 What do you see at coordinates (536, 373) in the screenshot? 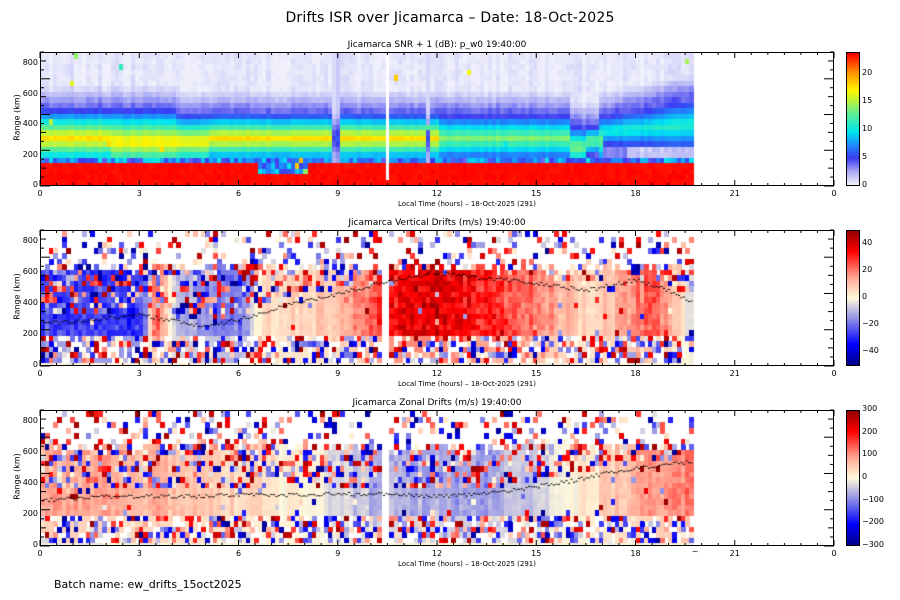
I see `vertical-x-tick-label: 15` at bounding box center [536, 373].